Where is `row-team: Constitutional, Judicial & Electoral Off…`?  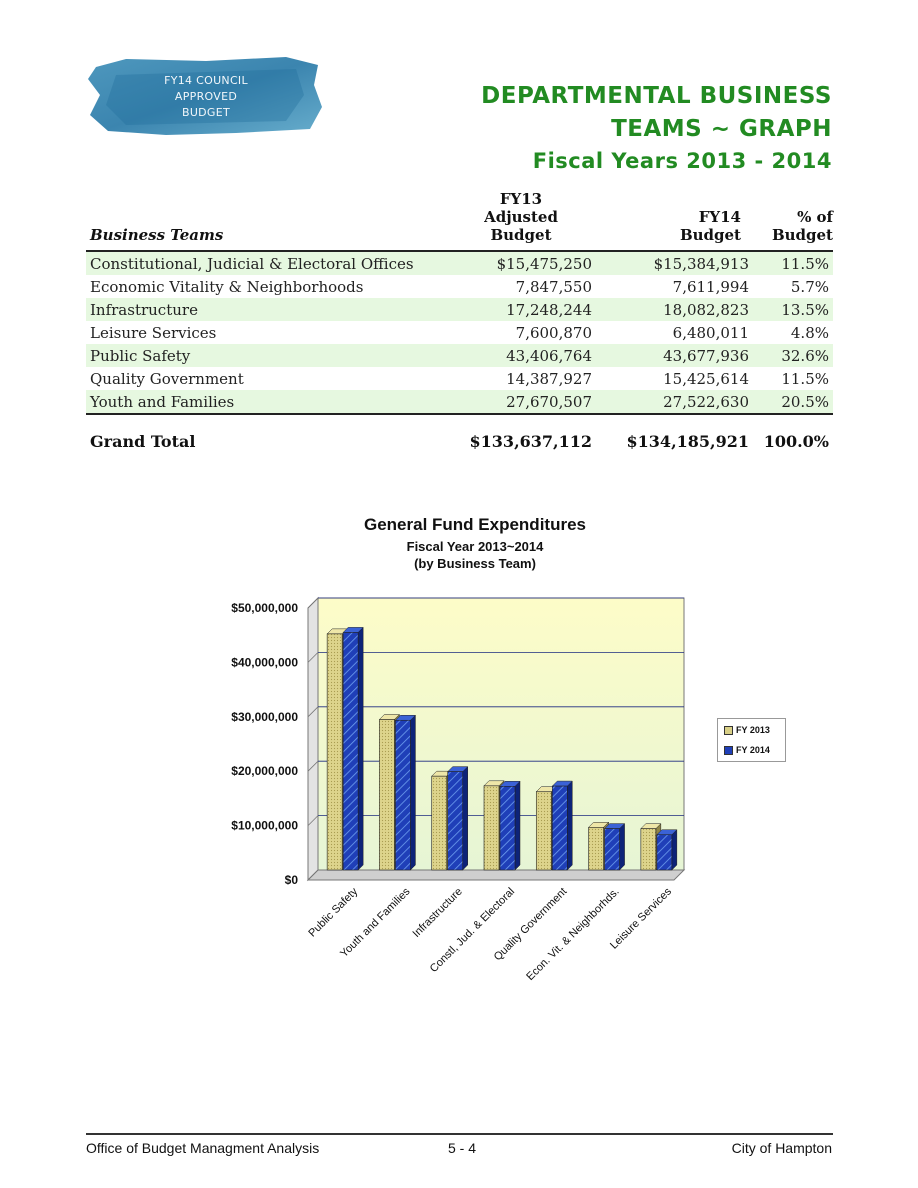
row-team: Constitutional, Judicial & Electoral Off… is located at coordinates (266, 263).